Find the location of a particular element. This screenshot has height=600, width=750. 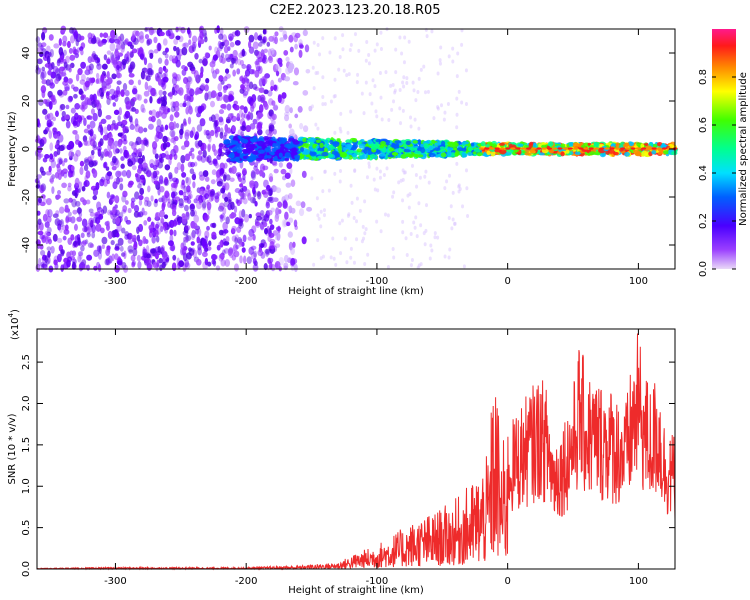

colorbar-tick-label: 0.6 is located at coordinates (703, 125).